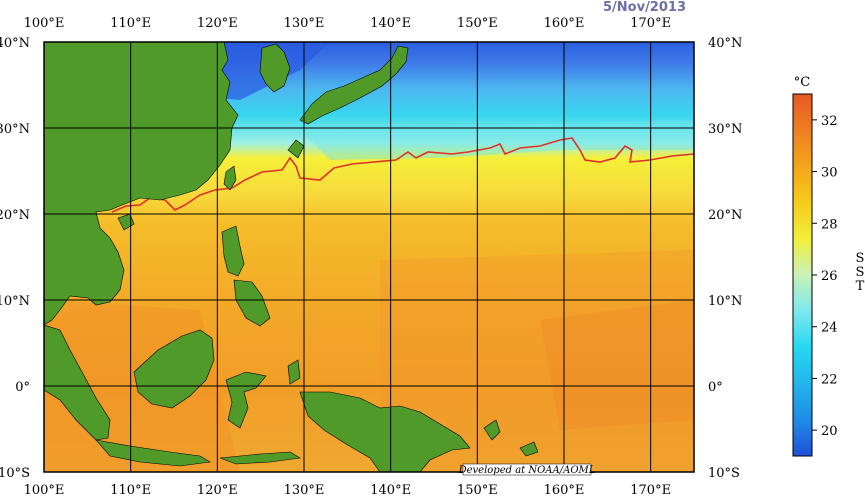  I want to click on colorbar-tick-label: 22, so click(829, 379).